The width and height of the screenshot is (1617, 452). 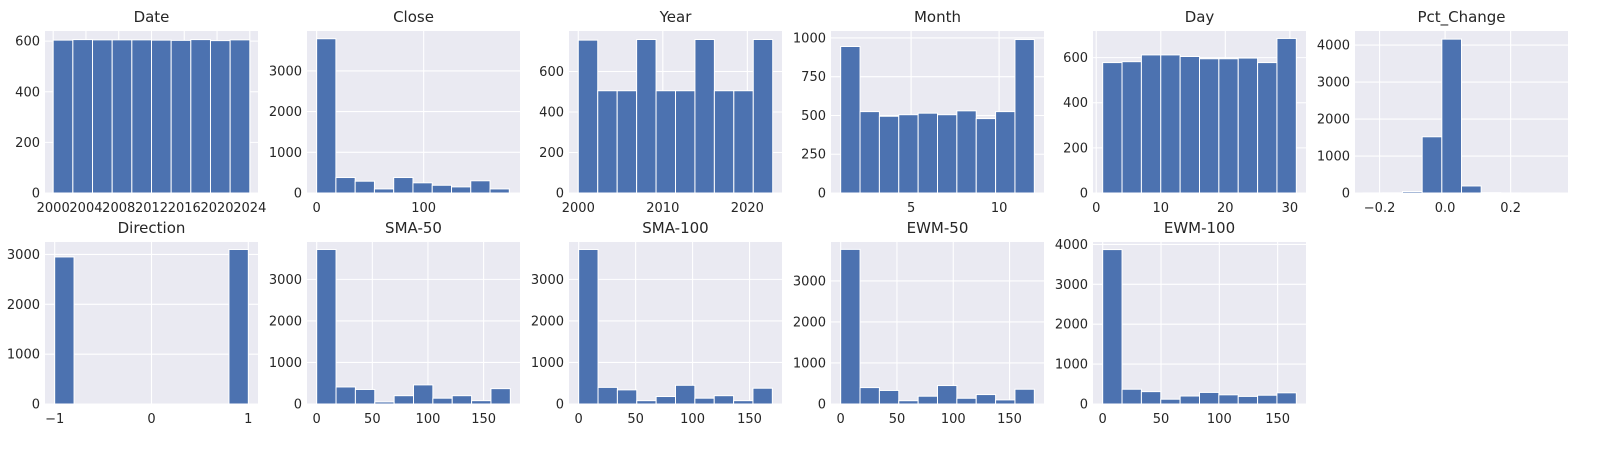 What do you see at coordinates (152, 228) in the screenshot?
I see `panel-title-direction: Direction` at bounding box center [152, 228].